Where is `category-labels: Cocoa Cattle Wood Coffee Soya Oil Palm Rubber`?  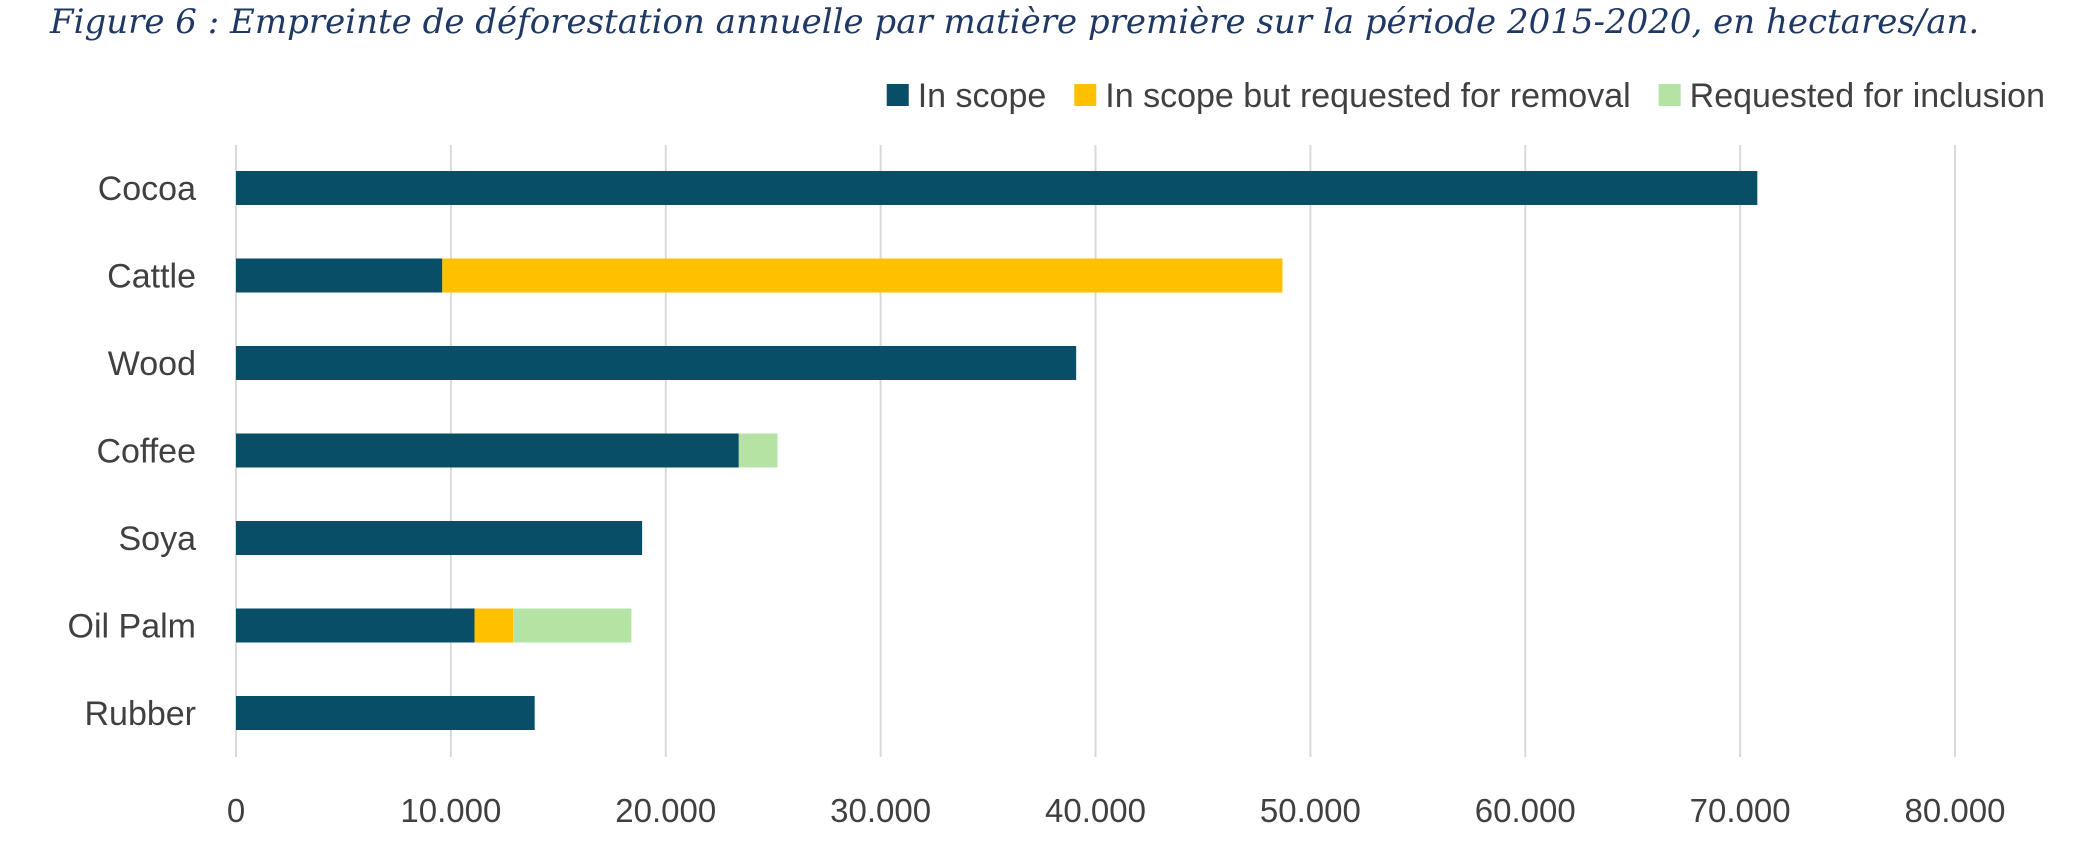
category-labels: Cocoa Cattle Wood Coffee Soya Oil Palm Rubber is located at coordinates (132, 451).